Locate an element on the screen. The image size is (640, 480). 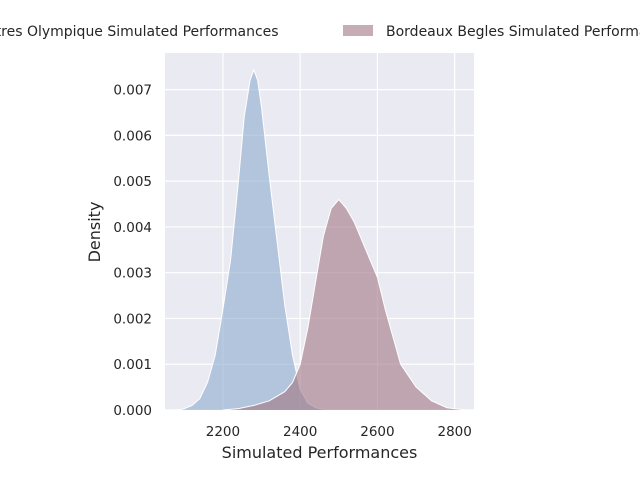
y-tick-label: 0.005 is located at coordinates (132, 182).